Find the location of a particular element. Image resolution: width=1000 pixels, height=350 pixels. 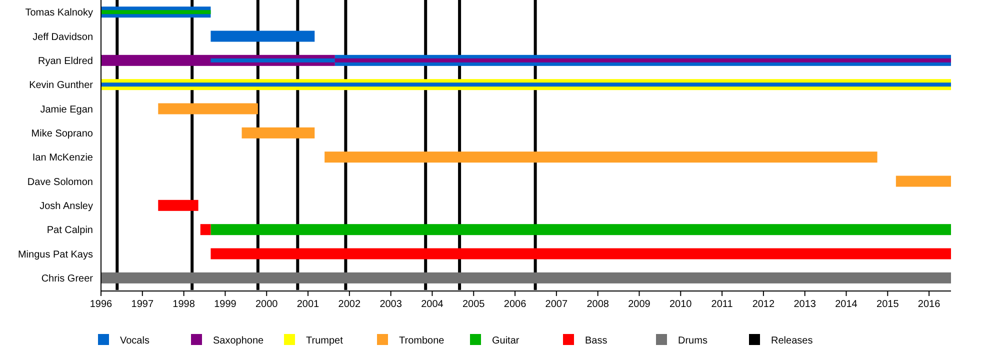

x-tick-label: 2011 is located at coordinates (722, 304).